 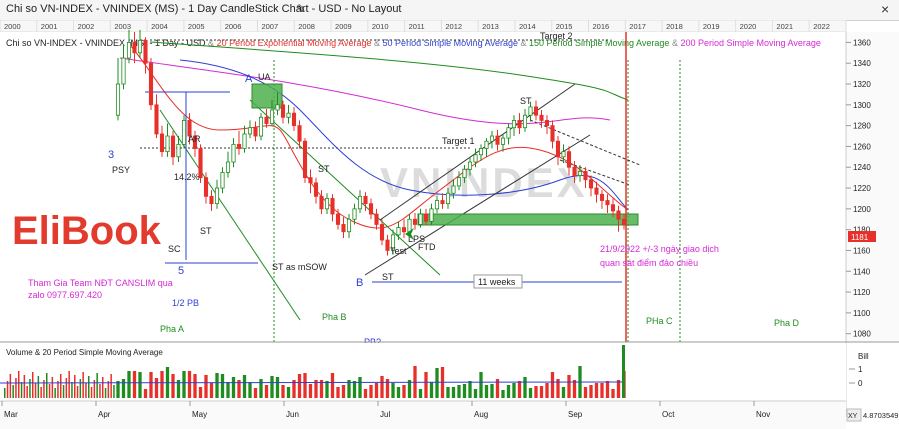 What do you see at coordinates (575, 414) in the screenshot?
I see `month-label-Sep: Sep` at bounding box center [575, 414].